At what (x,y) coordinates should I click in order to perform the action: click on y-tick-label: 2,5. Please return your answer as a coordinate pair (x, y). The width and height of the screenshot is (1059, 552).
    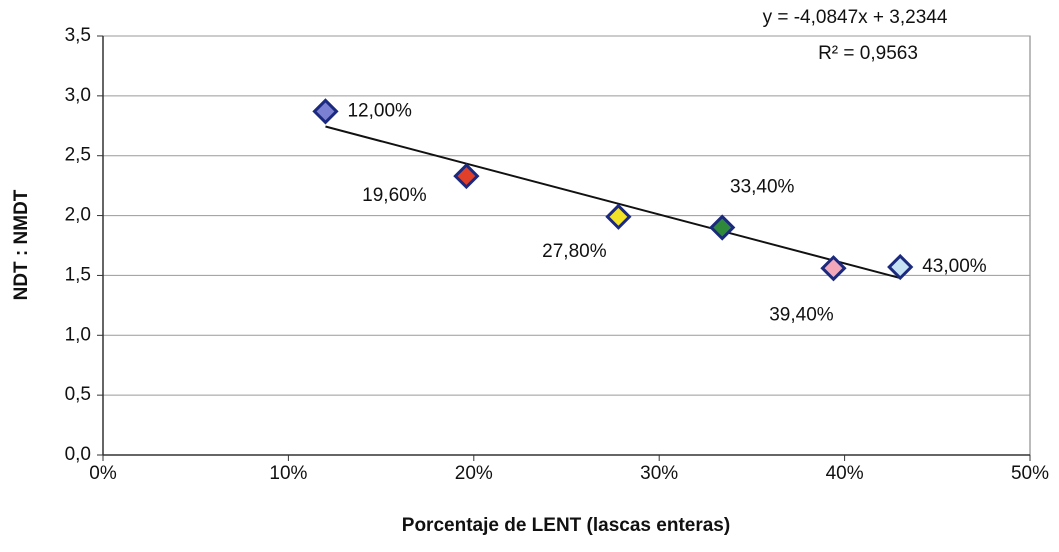
    Looking at the image, I should click on (78, 155).